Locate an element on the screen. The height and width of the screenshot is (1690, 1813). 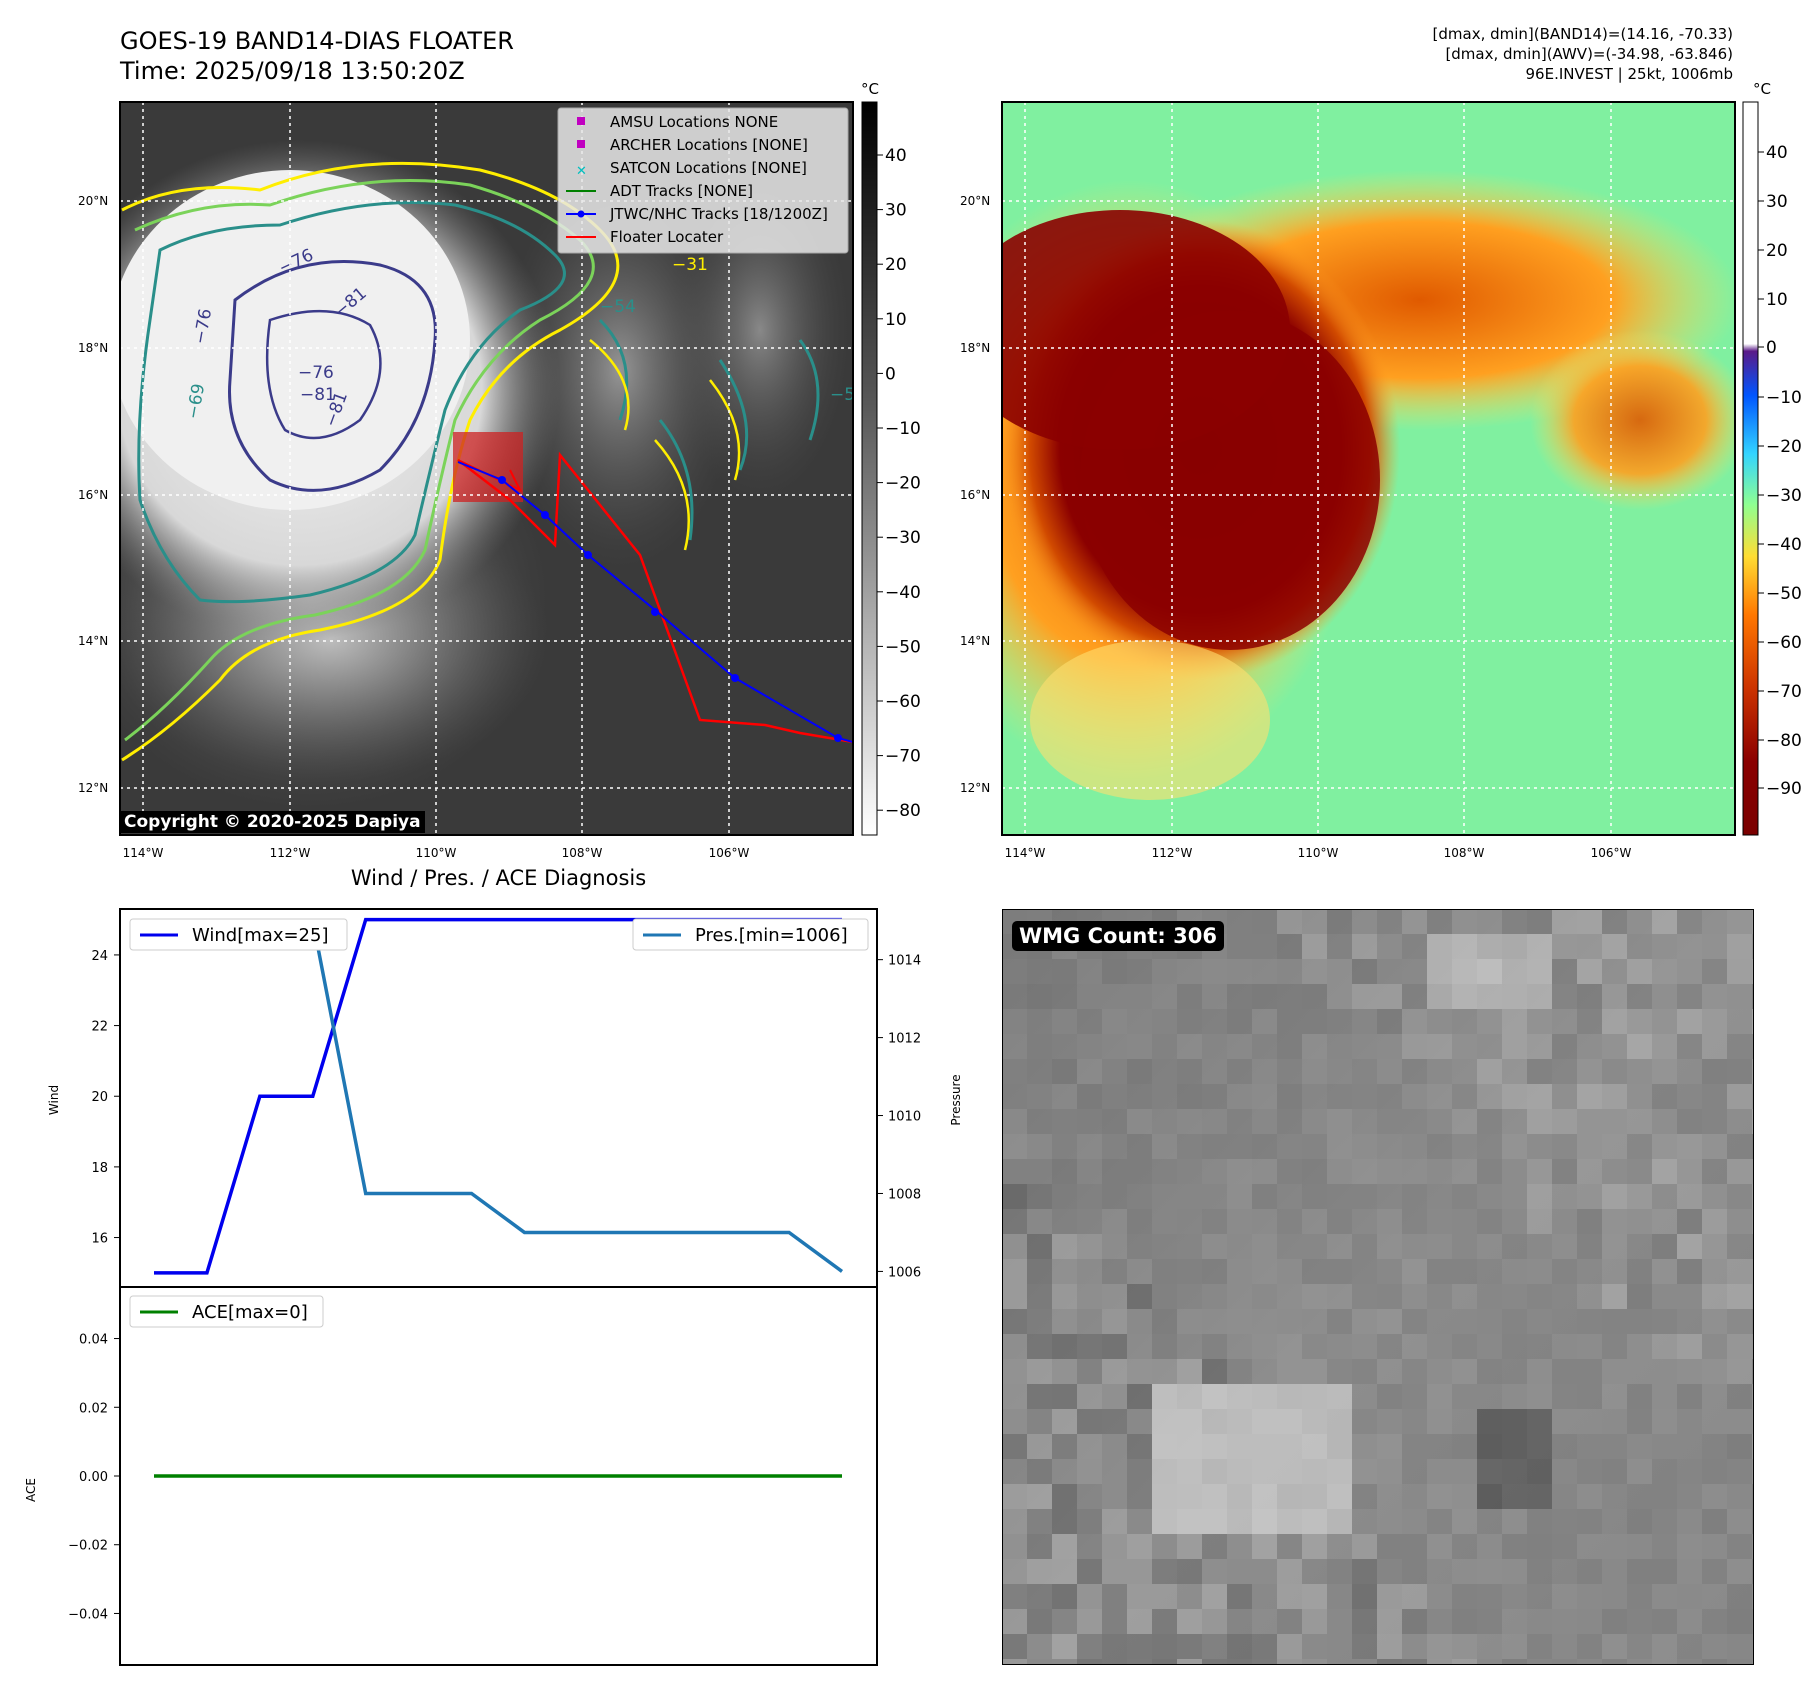
awv-tick-label: 40 is located at coordinates (1777, 153).